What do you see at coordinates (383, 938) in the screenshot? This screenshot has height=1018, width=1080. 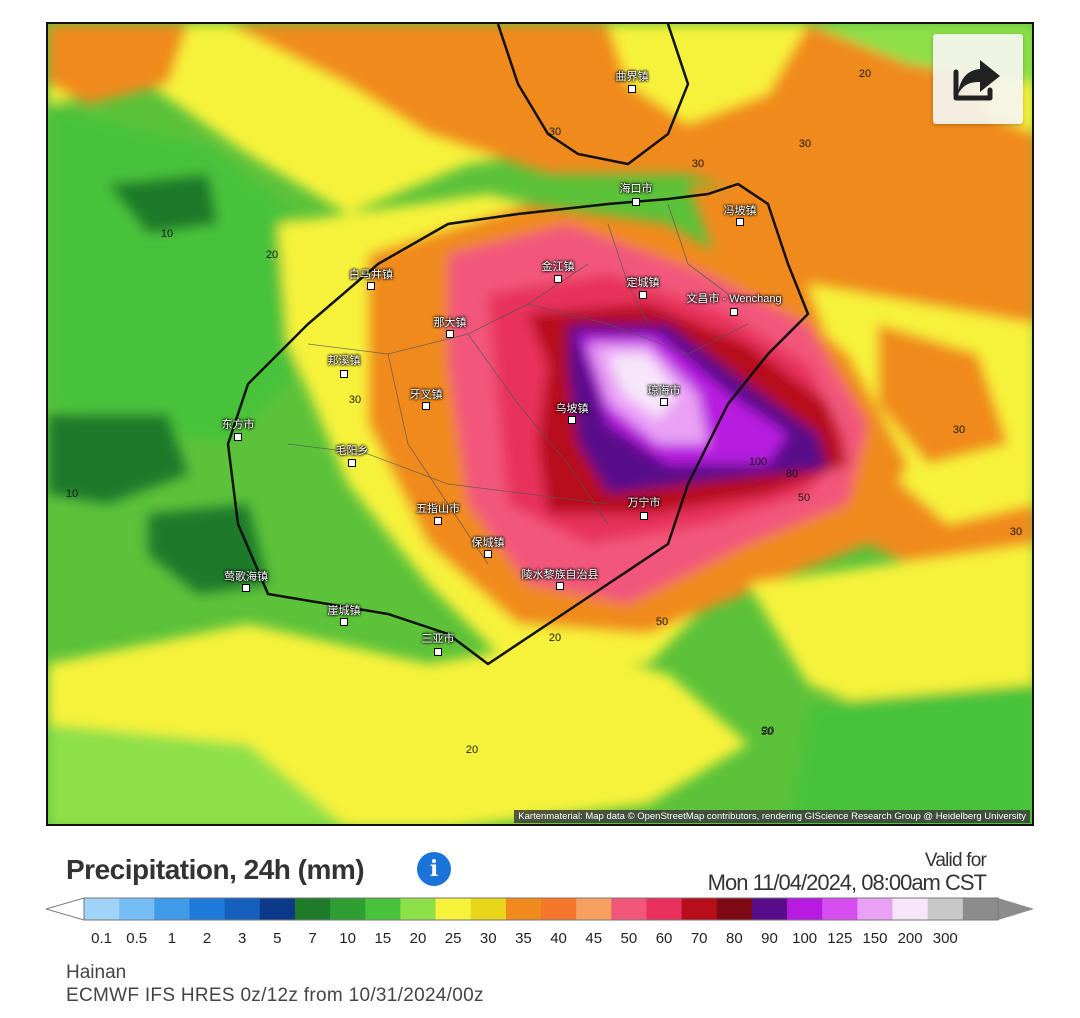 I see `scale-tick-label: 15` at bounding box center [383, 938].